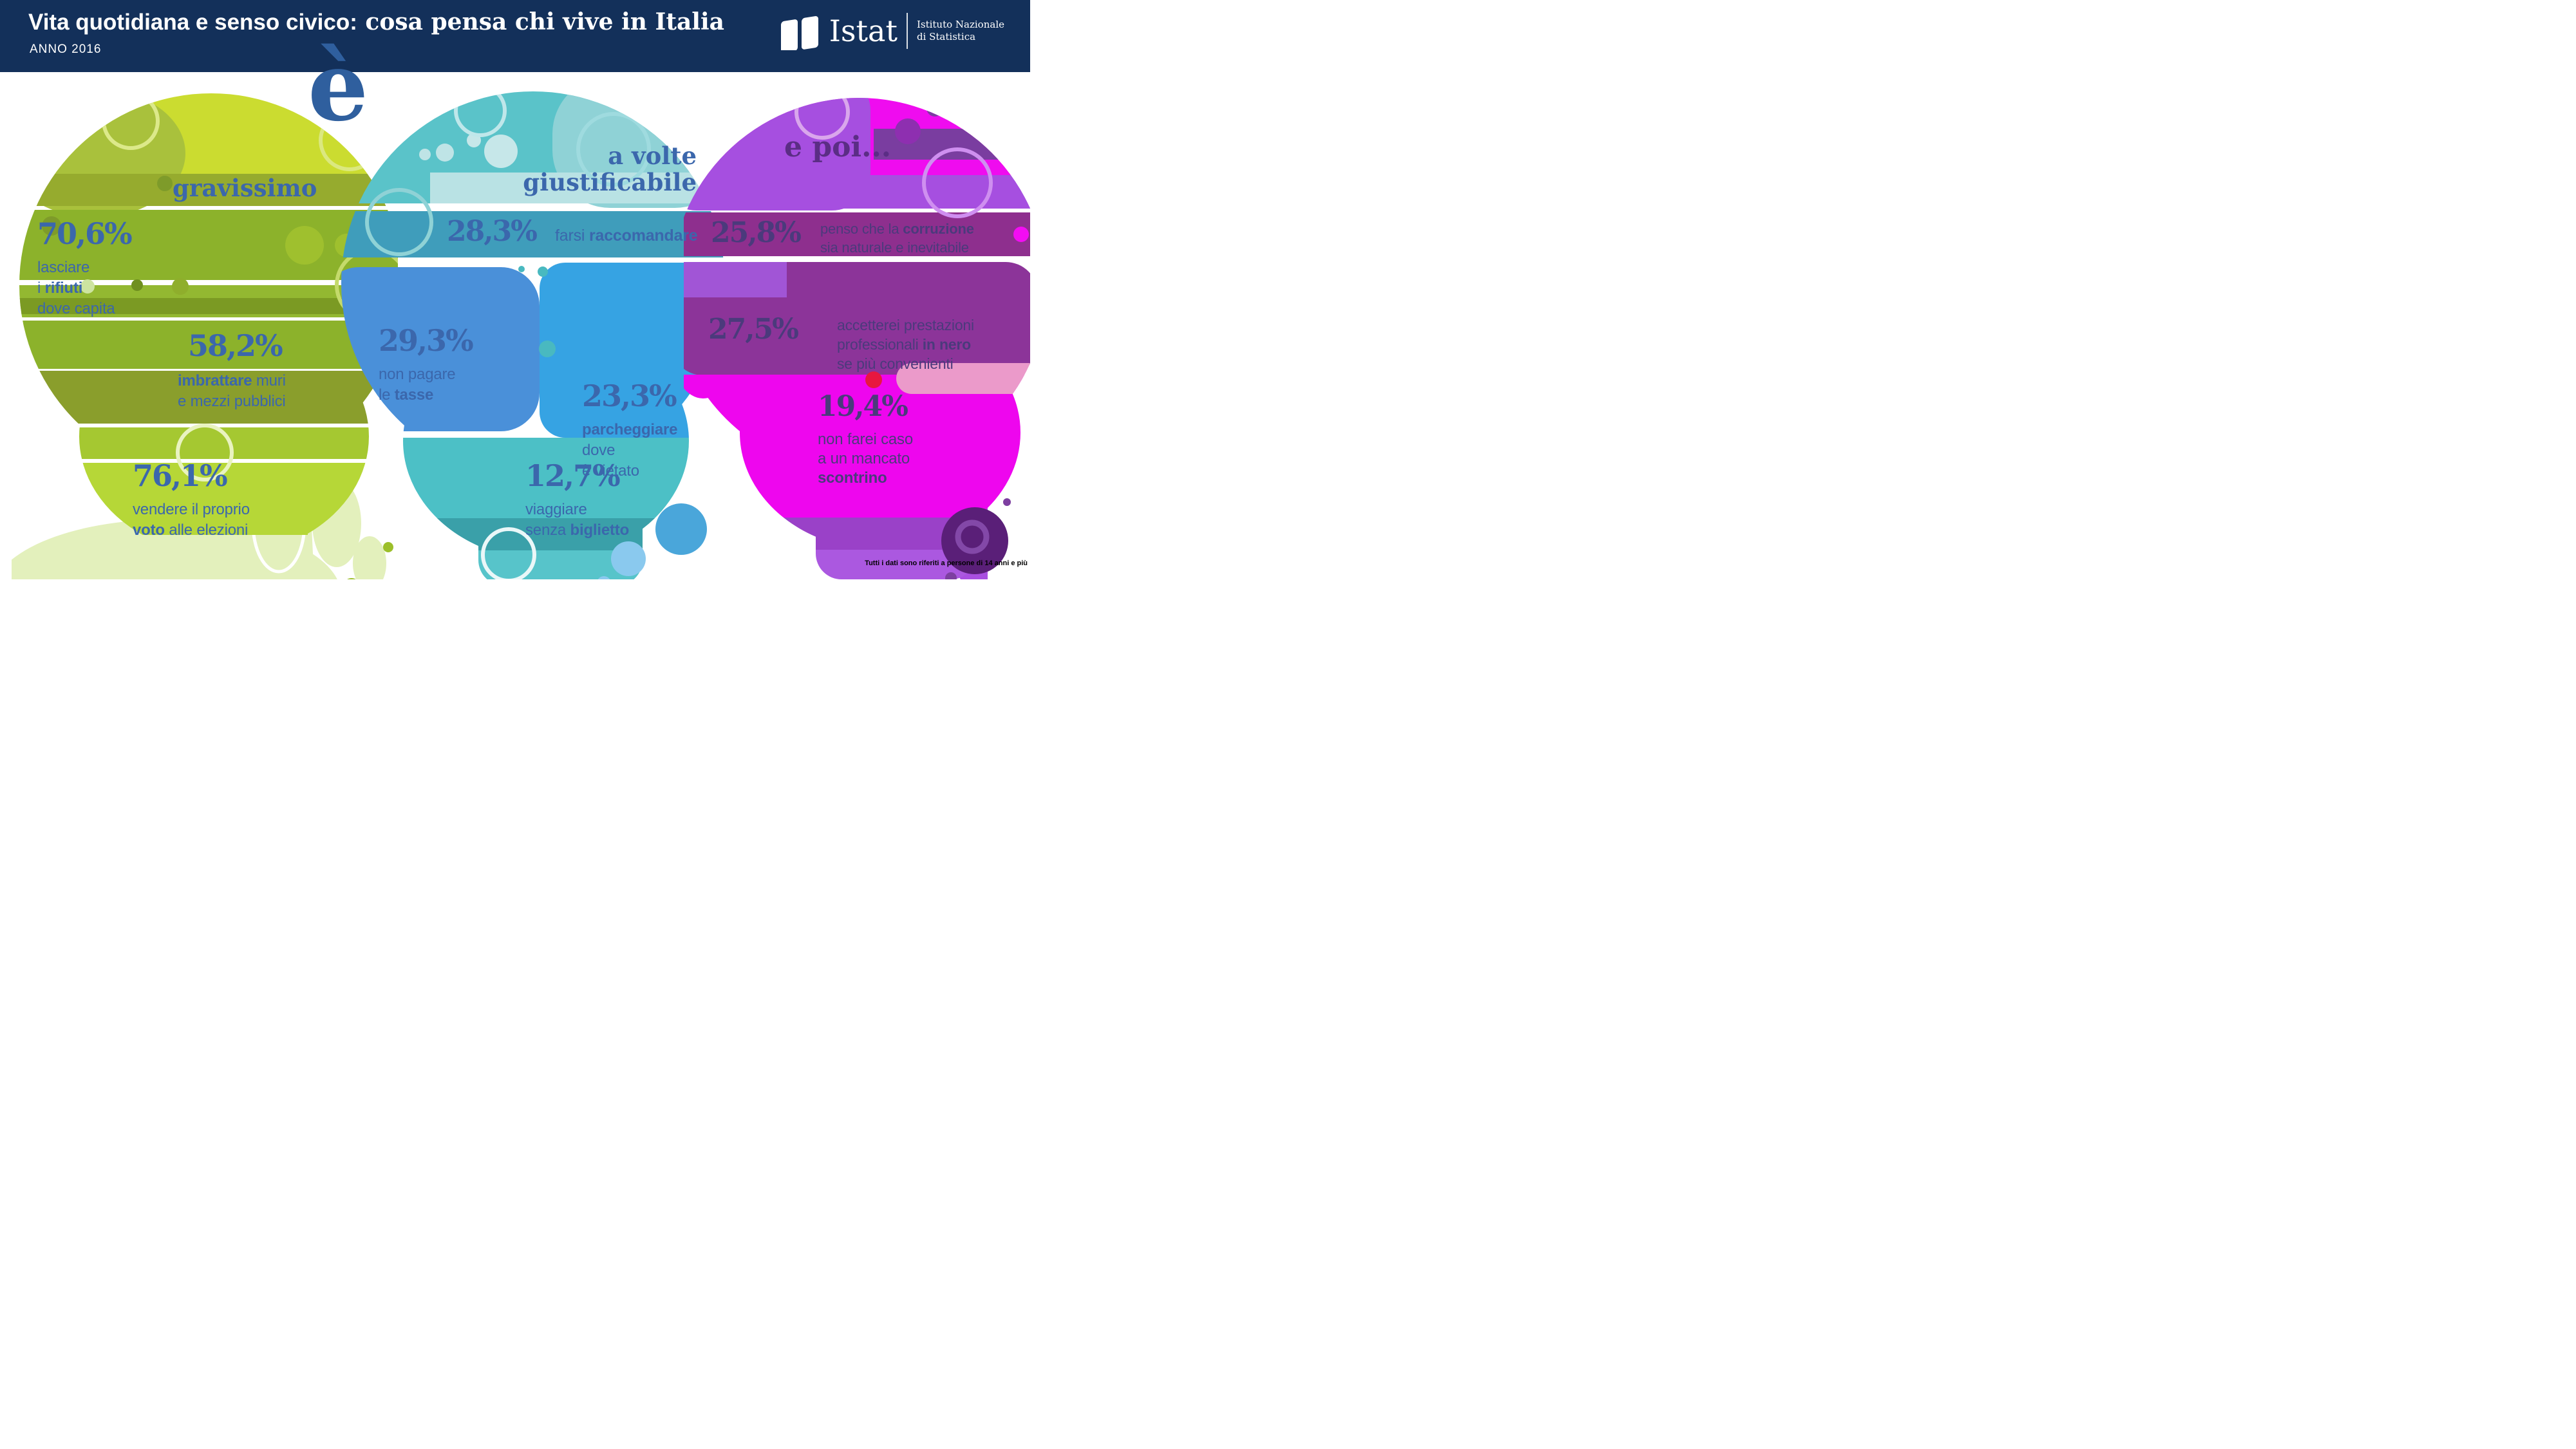 Image resolution: width=2576 pixels, height=1449 pixels. I want to click on head-middle-silhouette, so click(533, 335).